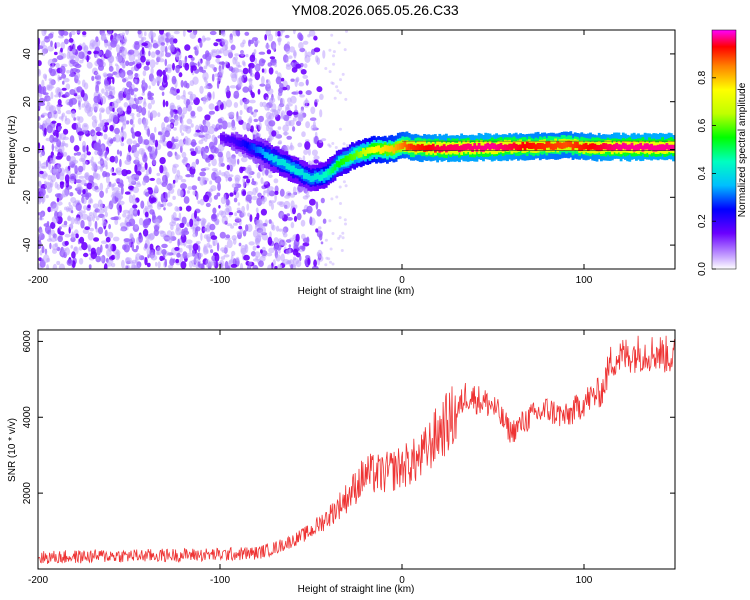 Image resolution: width=750 pixels, height=600 pixels. What do you see at coordinates (27, 493) in the screenshot?
I see `y-tick-label: 2000` at bounding box center [27, 493].